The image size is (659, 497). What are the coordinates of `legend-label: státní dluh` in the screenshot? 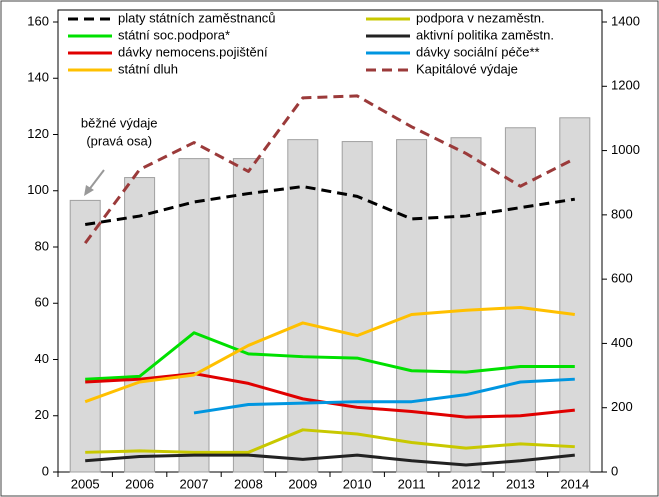 It's located at (148, 68).